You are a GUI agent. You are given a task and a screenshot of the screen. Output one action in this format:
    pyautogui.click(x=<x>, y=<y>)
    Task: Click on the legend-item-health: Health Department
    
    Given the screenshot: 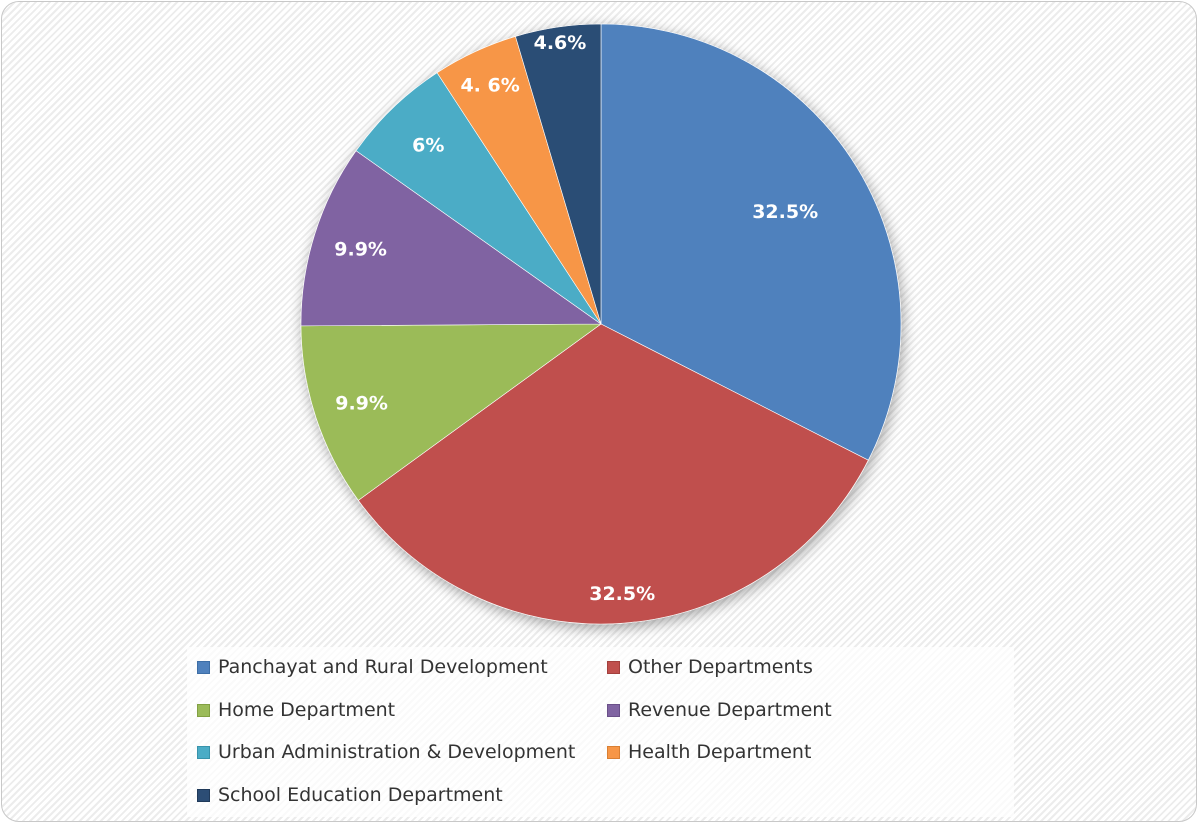 What is the action you would take?
    pyautogui.click(x=709, y=752)
    